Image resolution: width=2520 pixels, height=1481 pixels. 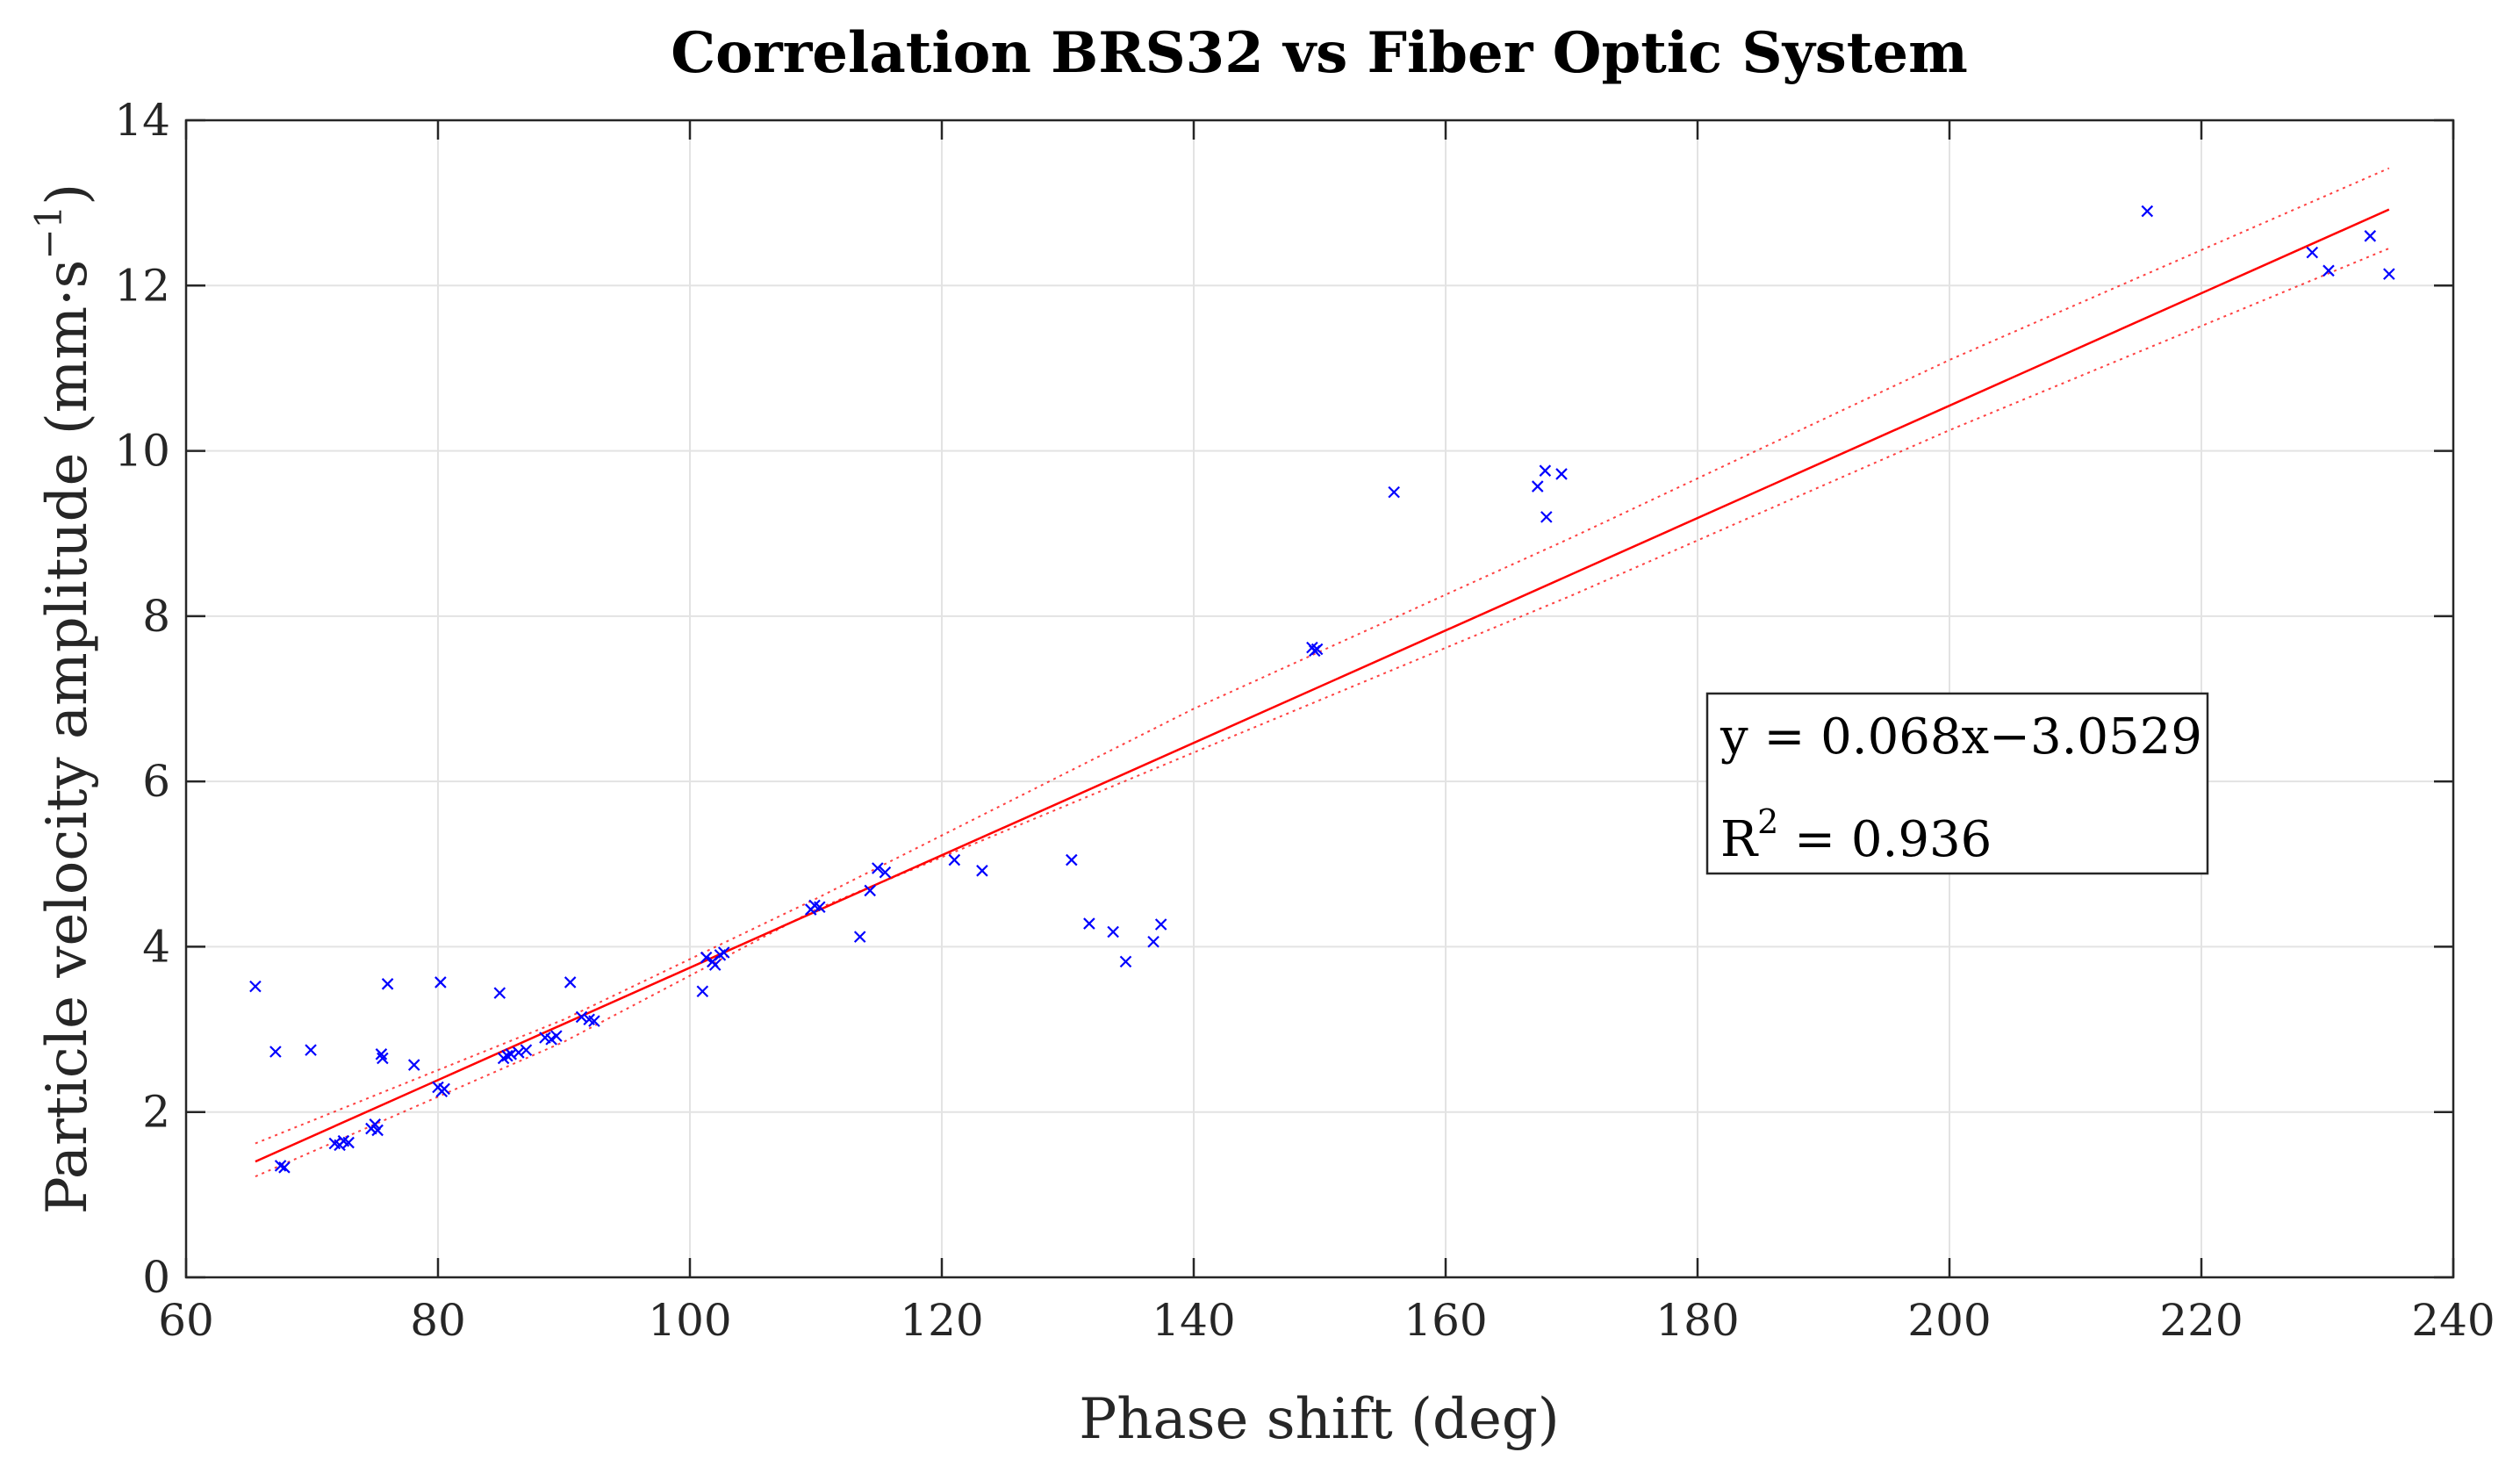 I want to click on y-tick-label: 2, so click(x=156, y=1112).